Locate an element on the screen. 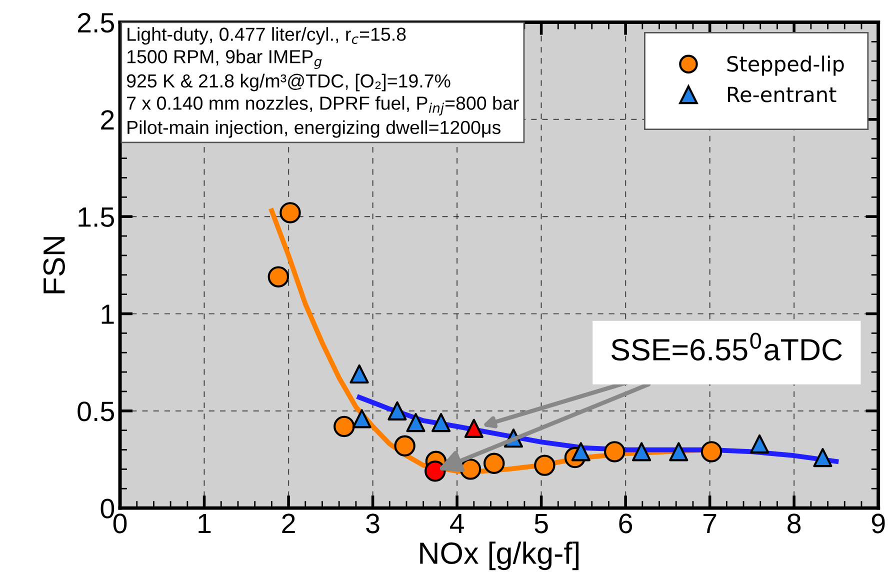 The height and width of the screenshot is (586, 889). legend-label: Stepped-lip is located at coordinates (785, 66).